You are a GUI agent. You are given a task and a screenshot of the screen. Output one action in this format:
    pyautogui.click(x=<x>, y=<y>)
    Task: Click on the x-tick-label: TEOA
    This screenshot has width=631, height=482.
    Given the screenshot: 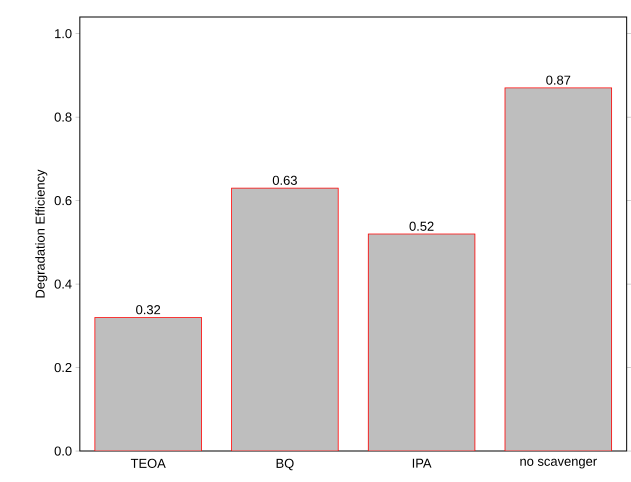 What is the action you would take?
    pyautogui.click(x=148, y=463)
    